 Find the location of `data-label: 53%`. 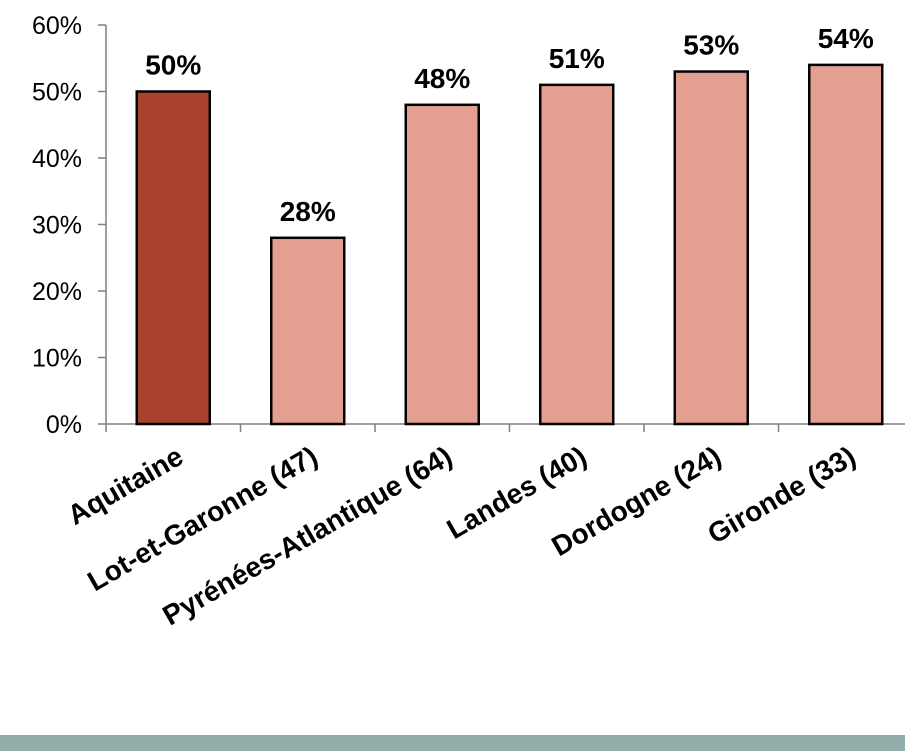

data-label: 53% is located at coordinates (711, 45).